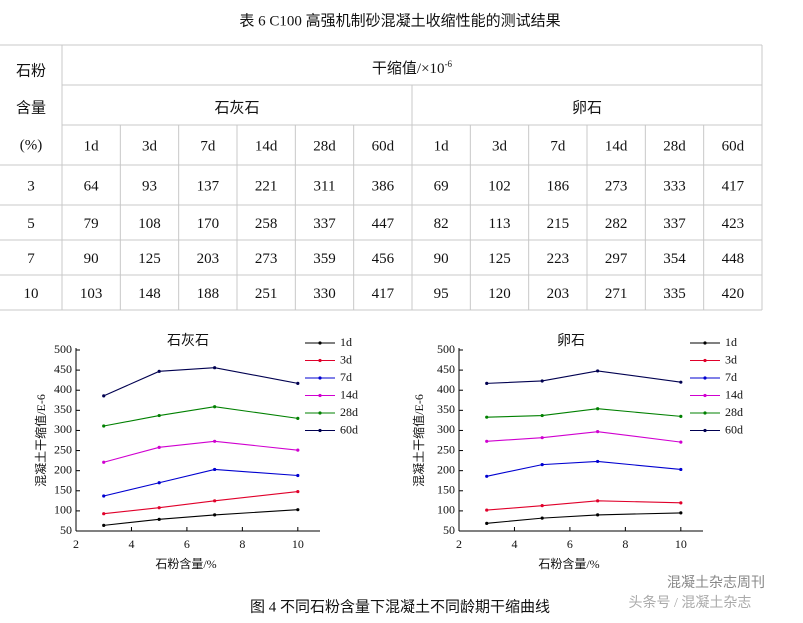  Describe the element at coordinates (499, 294) in the screenshot. I see `table-cell: 120` at that location.